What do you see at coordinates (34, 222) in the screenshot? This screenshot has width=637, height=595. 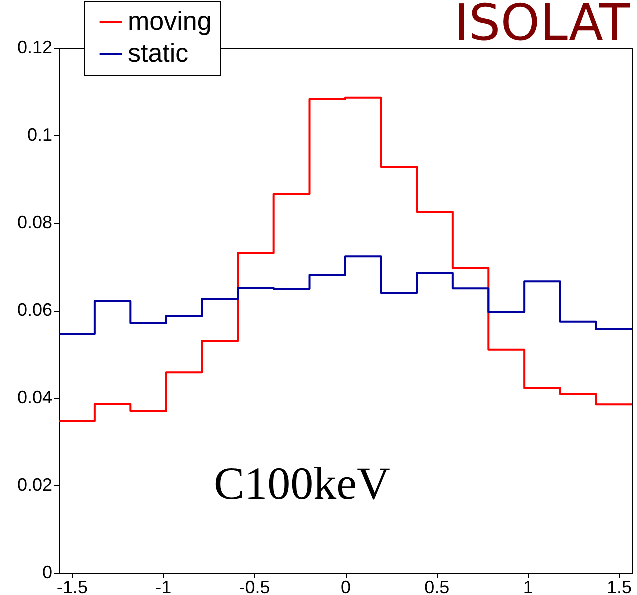 I see `y-tick-label: 0.08` at bounding box center [34, 222].